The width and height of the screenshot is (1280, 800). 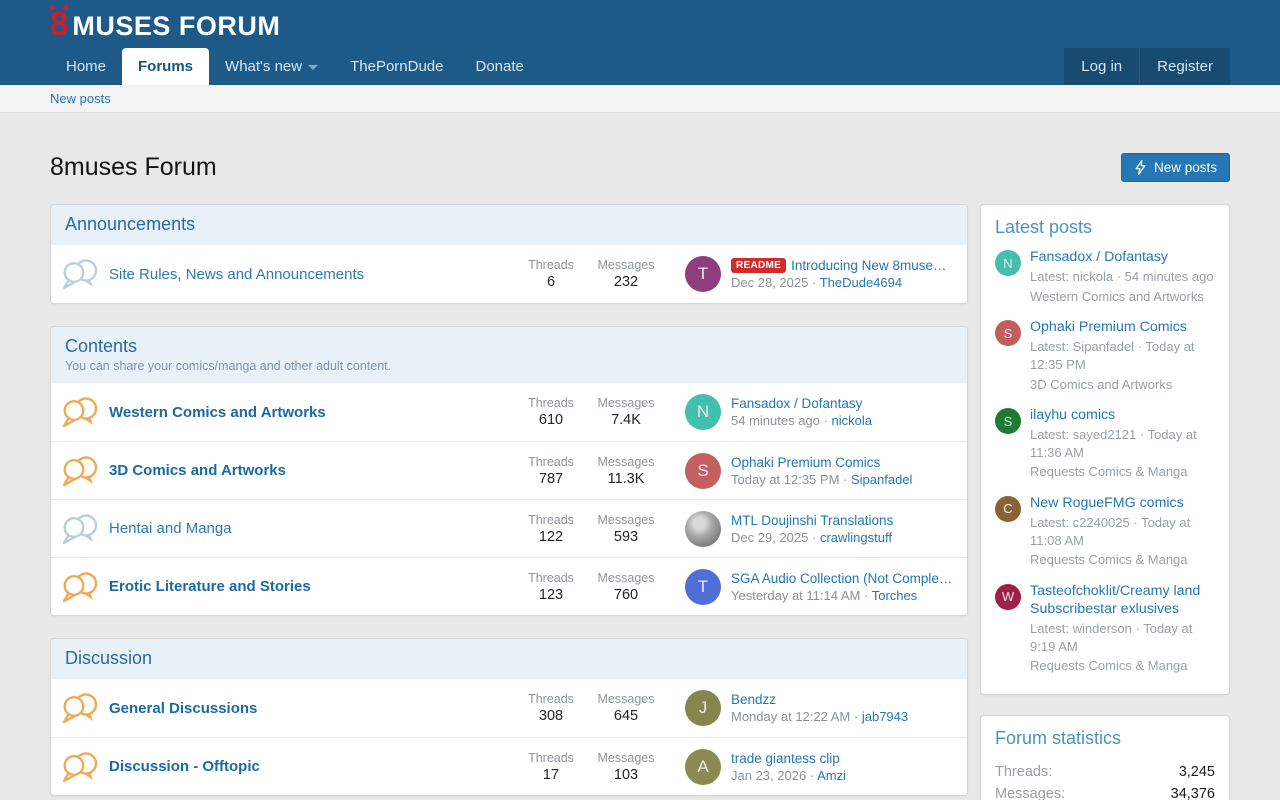 What do you see at coordinates (703, 766) in the screenshot?
I see `avatar: A` at bounding box center [703, 766].